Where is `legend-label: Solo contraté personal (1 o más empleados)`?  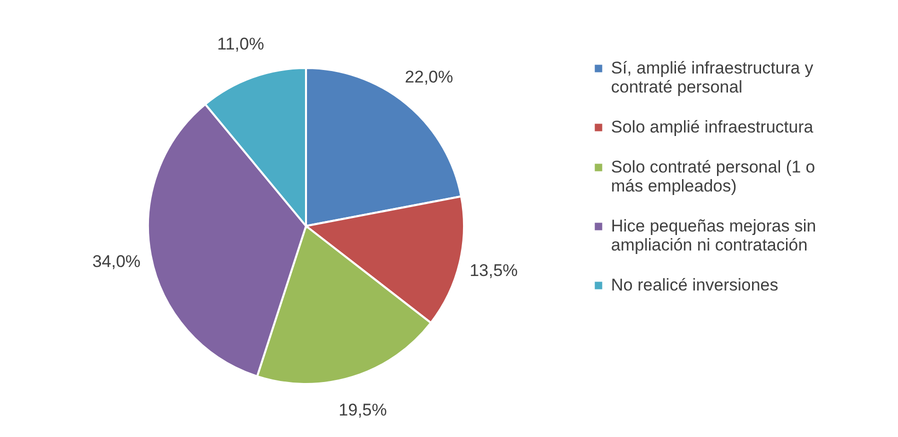
legend-label: Solo contraté personal (1 o más empleados) is located at coordinates (713, 177).